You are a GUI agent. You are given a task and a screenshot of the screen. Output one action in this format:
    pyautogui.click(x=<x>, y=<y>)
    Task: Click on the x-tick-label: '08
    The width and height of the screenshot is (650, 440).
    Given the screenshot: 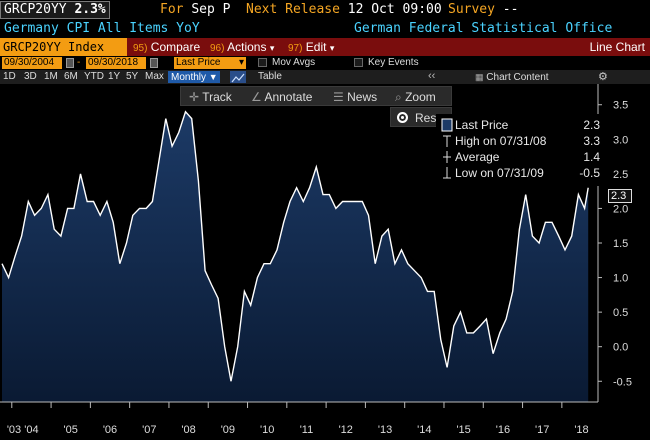 What is the action you would take?
    pyautogui.click(x=188, y=430)
    